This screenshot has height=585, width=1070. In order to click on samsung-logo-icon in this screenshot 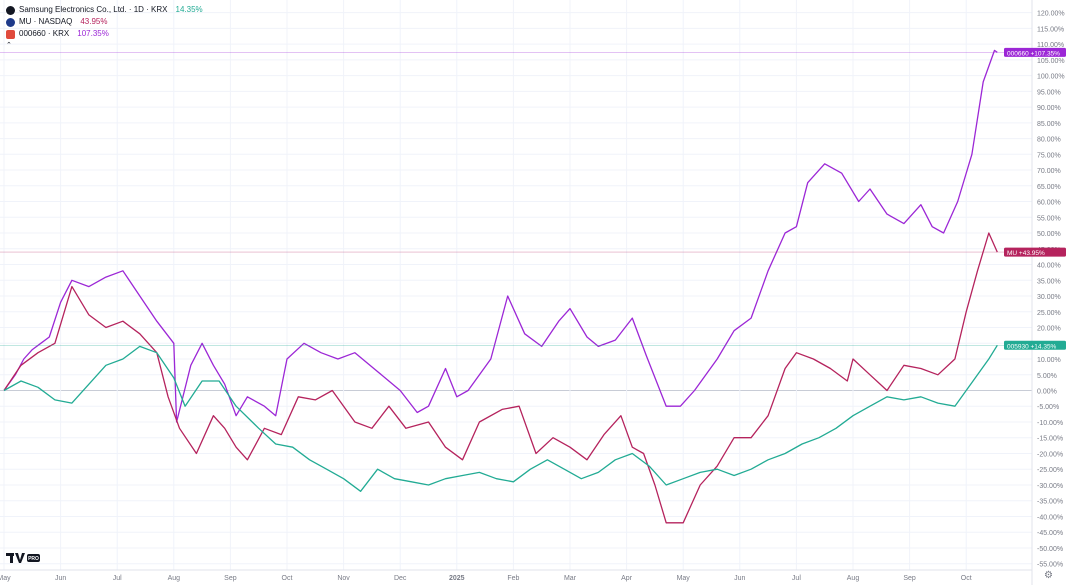, I will do `click(10, 10)`.